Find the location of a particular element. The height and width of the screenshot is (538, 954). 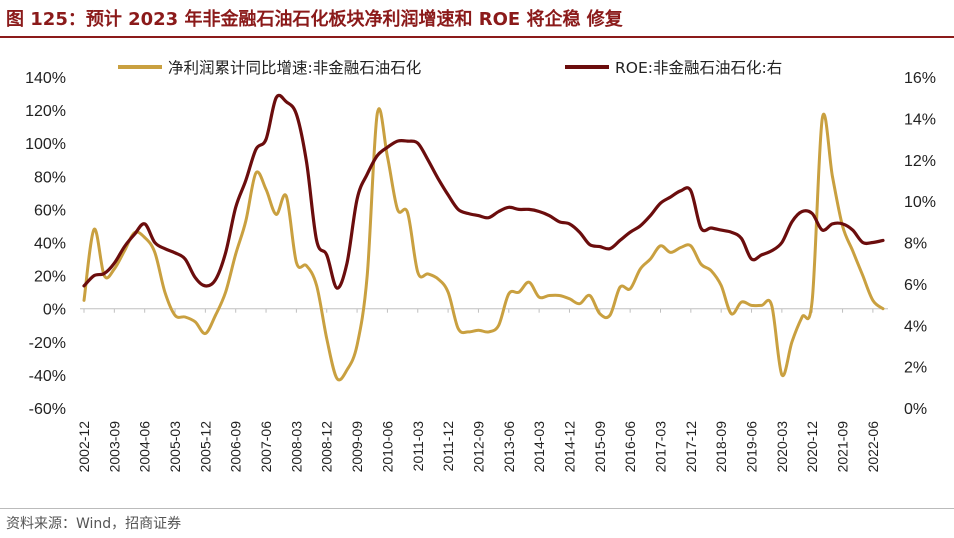

x-tick-label: 2002-12 is located at coordinates (84, 447).